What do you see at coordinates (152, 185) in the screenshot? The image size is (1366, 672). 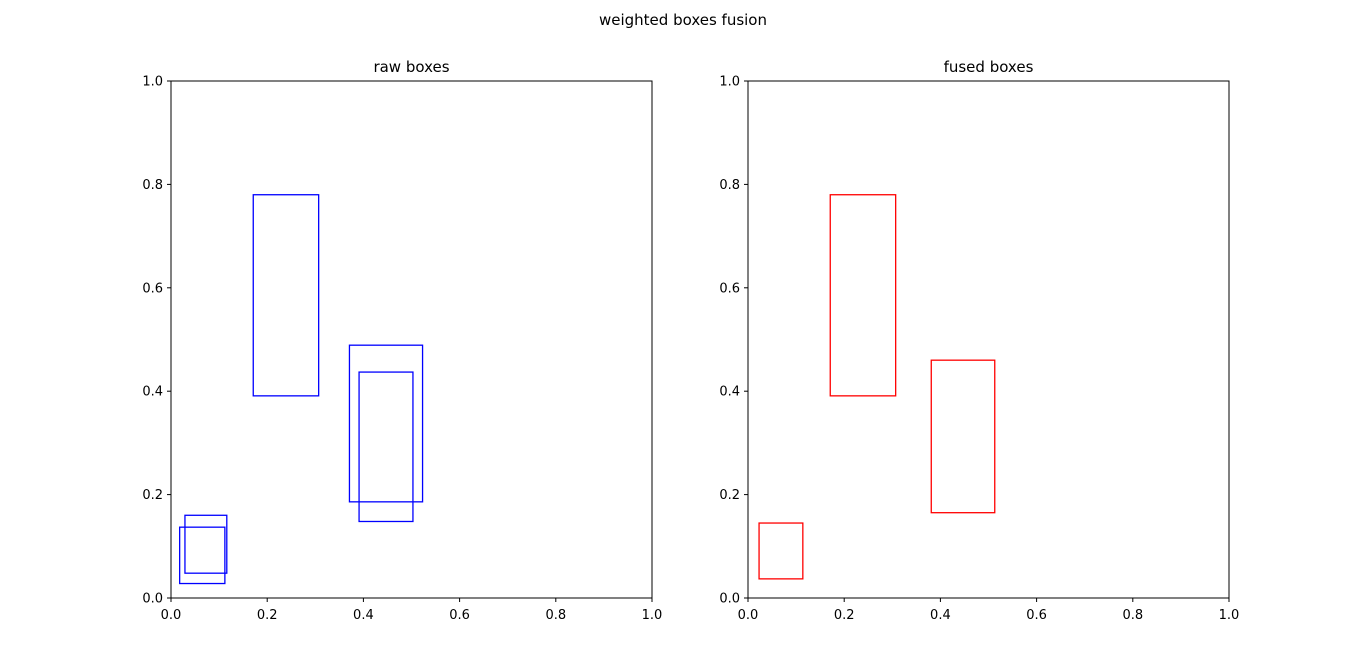 I see `raw-ytick-label-4: 0.8` at bounding box center [152, 185].